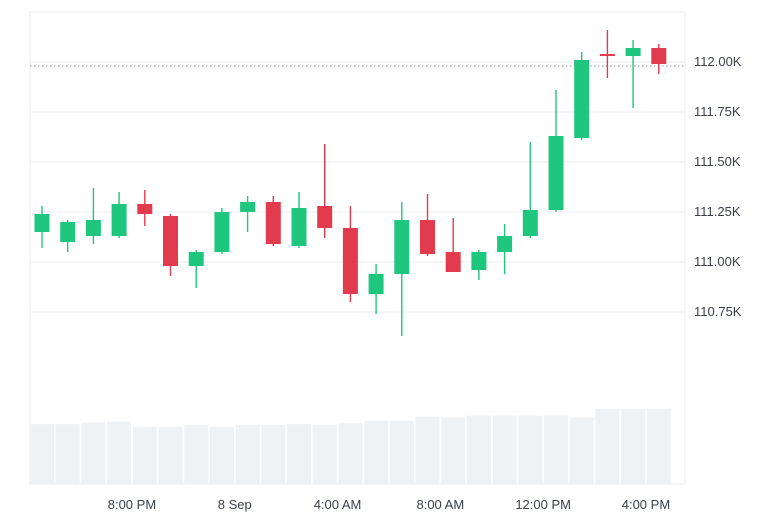 The height and width of the screenshot is (512, 768). I want to click on volume-bars, so click(350, 446).